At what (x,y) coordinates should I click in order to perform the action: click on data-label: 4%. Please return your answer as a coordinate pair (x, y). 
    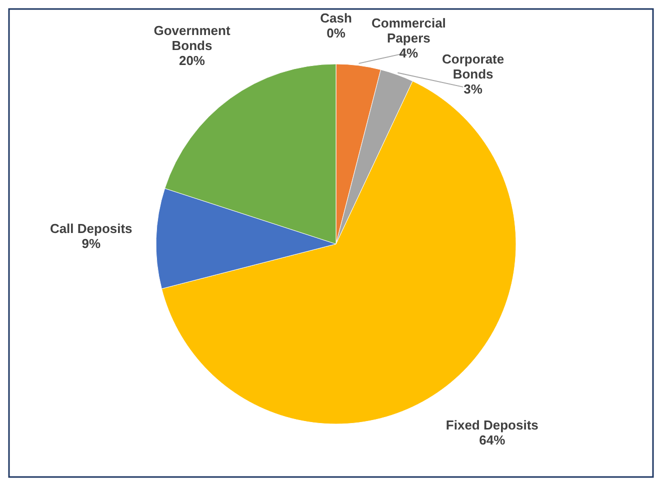
    Looking at the image, I should click on (409, 52).